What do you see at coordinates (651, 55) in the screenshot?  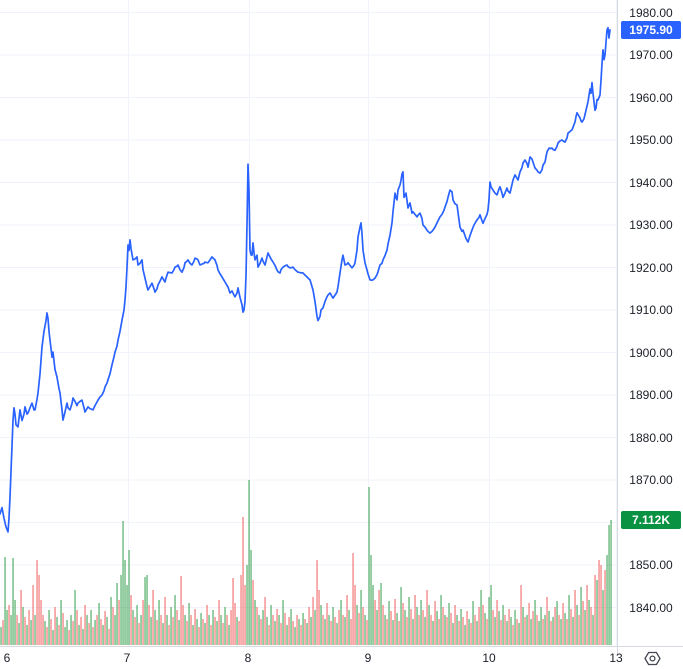 I see `price-axis-label: 1970.00` at bounding box center [651, 55].